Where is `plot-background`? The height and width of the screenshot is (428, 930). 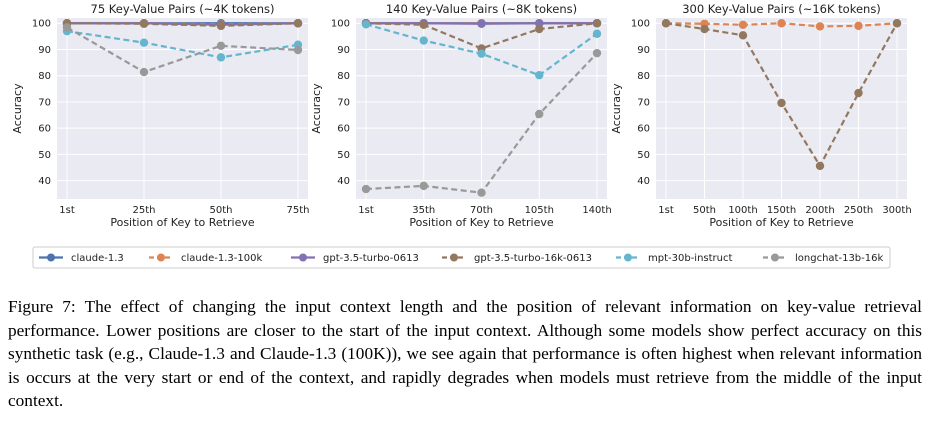 plot-background is located at coordinates (182, 108).